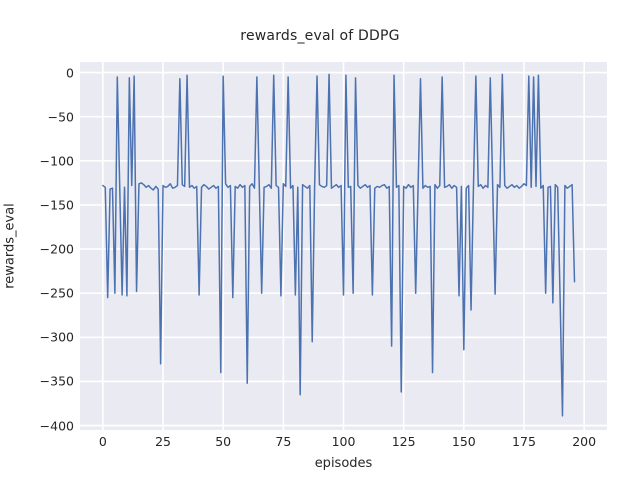 The width and height of the screenshot is (640, 480). I want to click on x-tick-label: 100, so click(343, 441).